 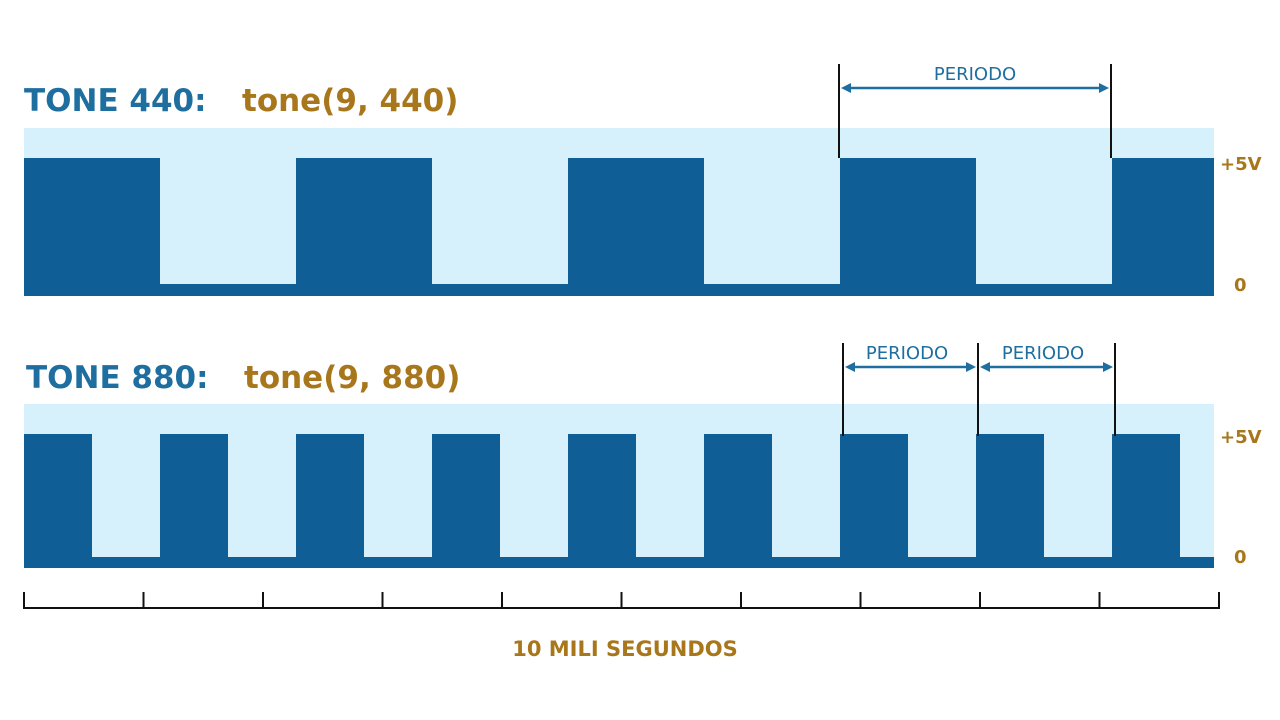 What do you see at coordinates (979, 389) in the screenshot?
I see `tone-880-period-markers: PERIODO PERIODO` at bounding box center [979, 389].